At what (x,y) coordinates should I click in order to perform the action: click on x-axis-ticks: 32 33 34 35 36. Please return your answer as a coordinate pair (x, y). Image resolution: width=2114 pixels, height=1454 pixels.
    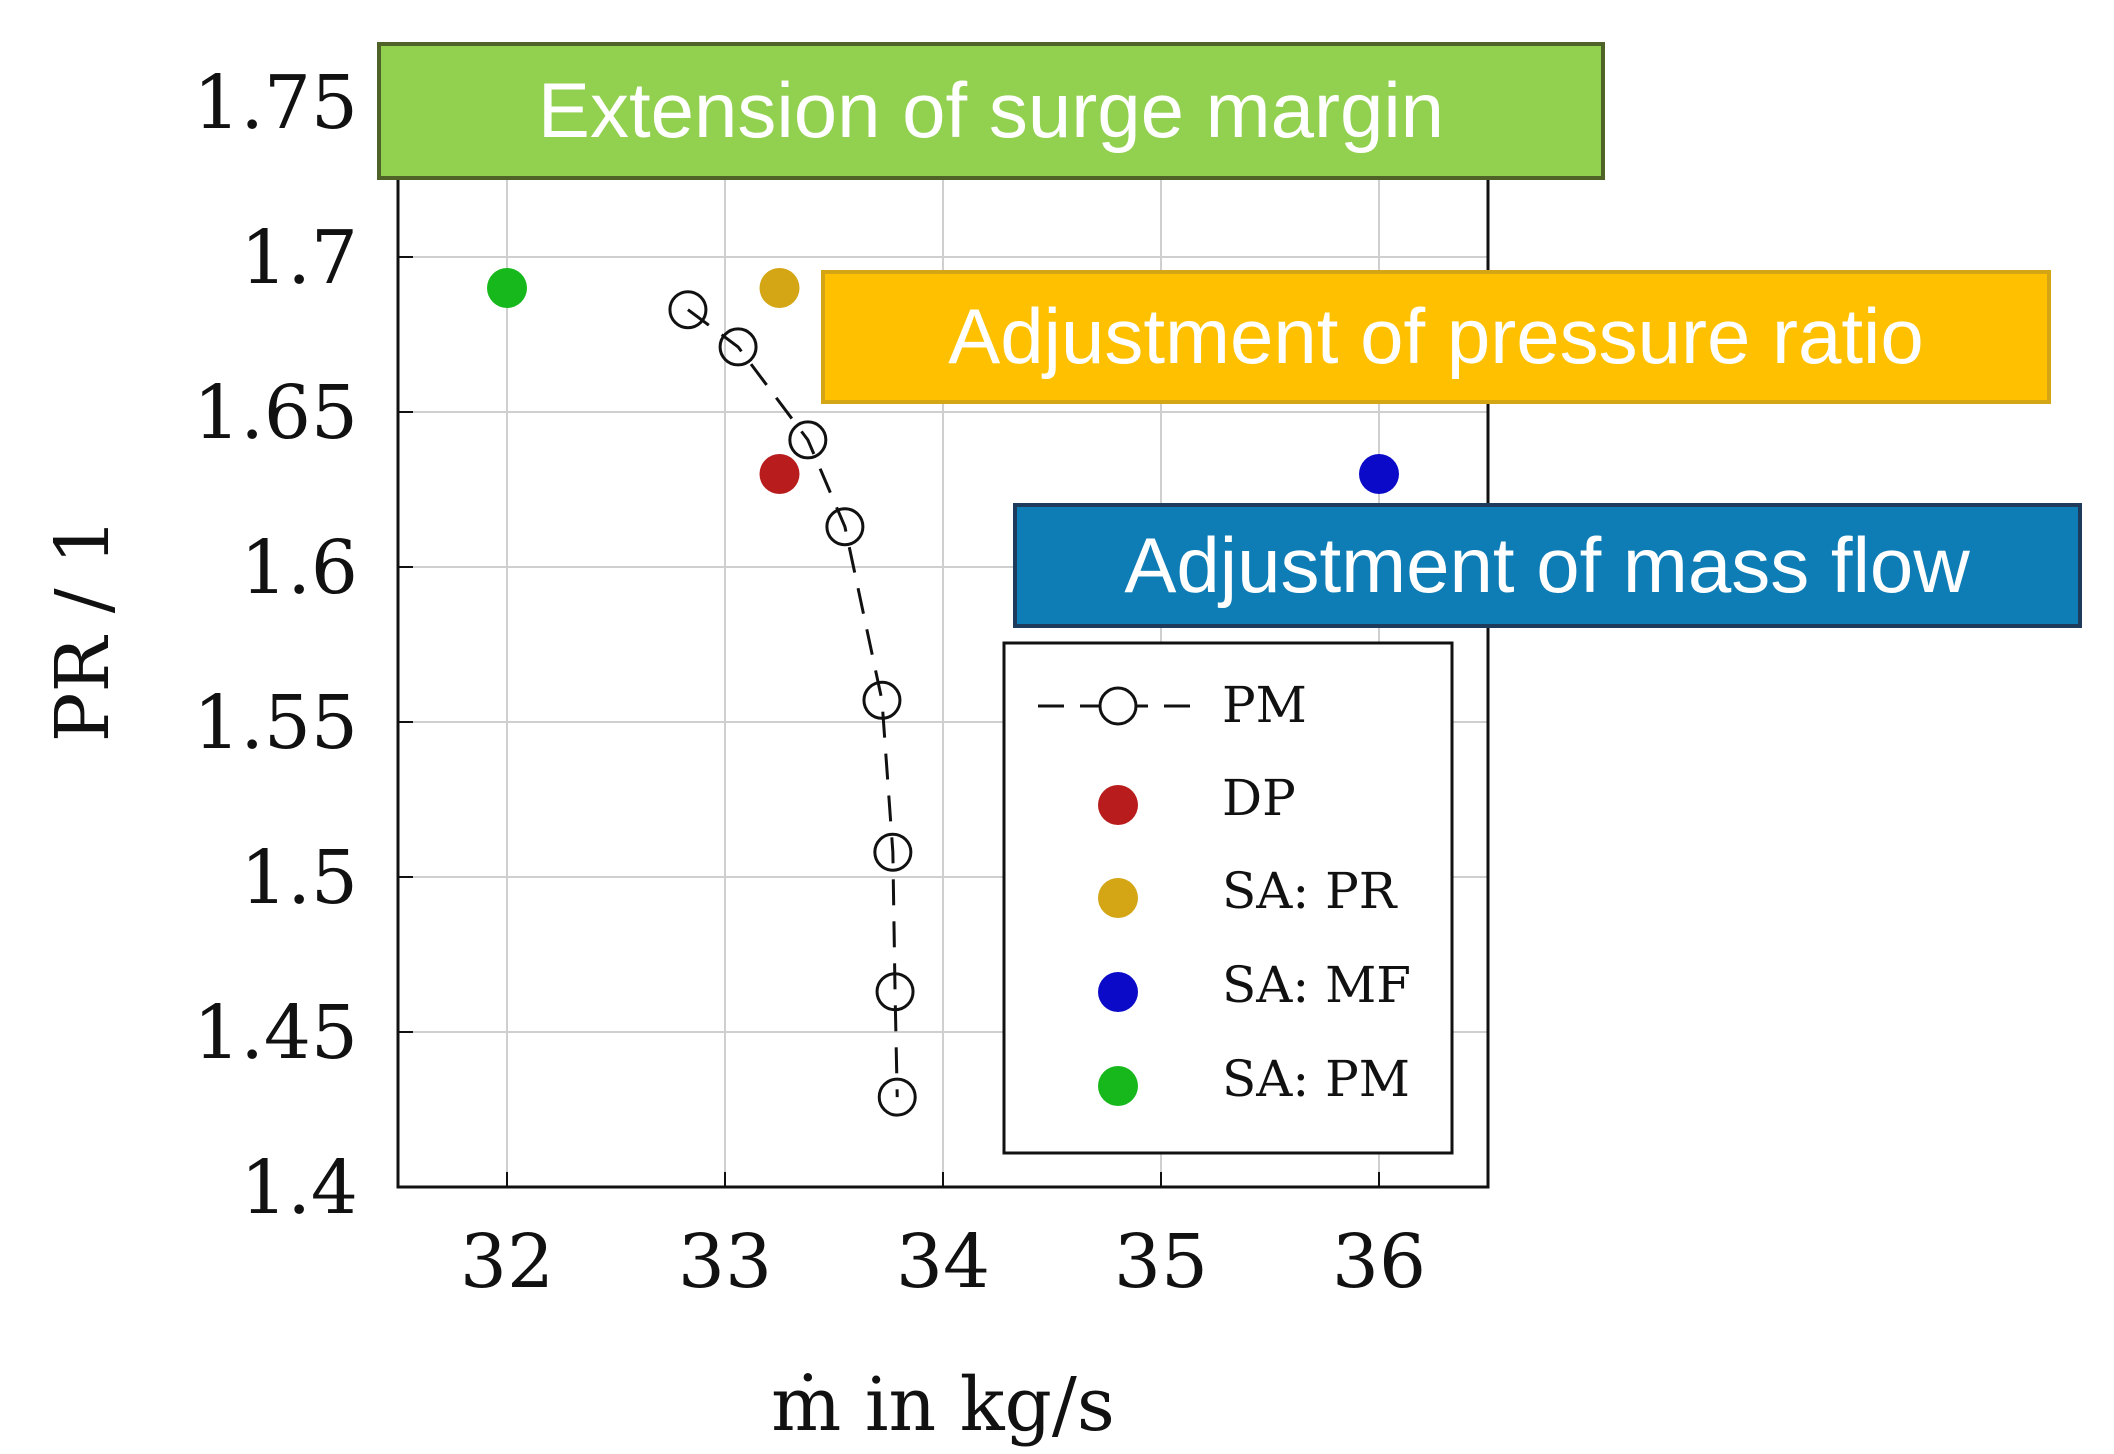
    Looking at the image, I should click on (943, 1238).